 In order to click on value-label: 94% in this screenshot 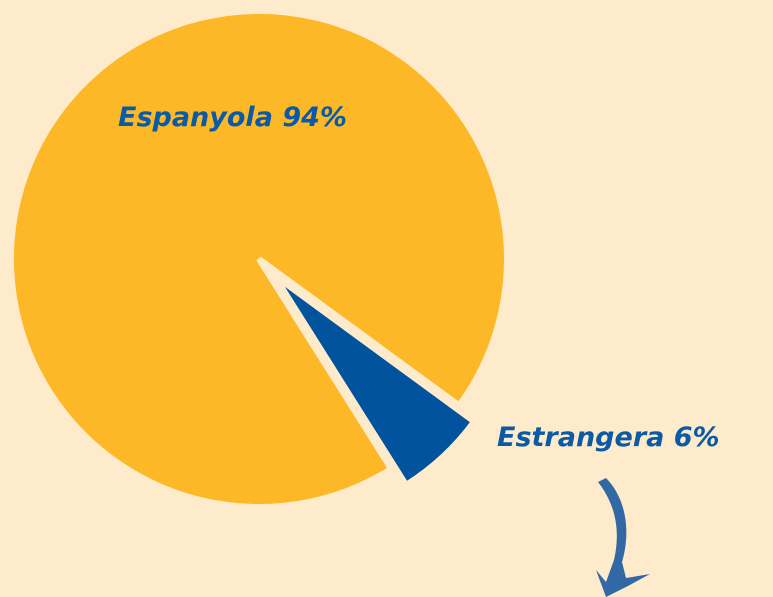, I will do `click(314, 117)`.